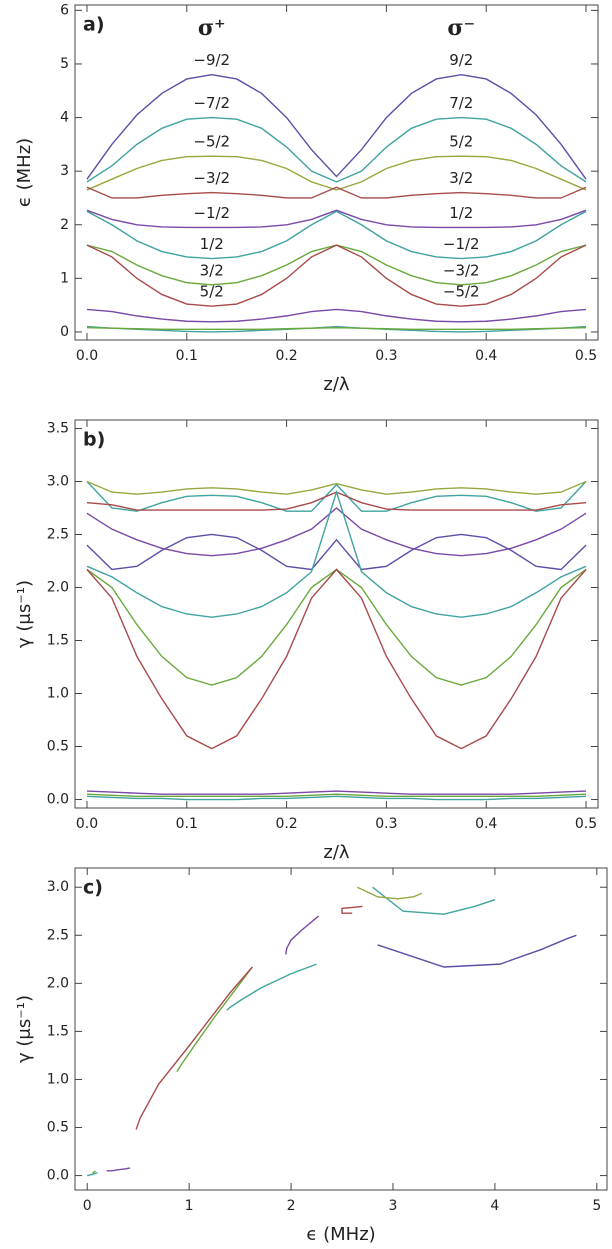 The width and height of the screenshot is (612, 1249). I want to click on state-label: 7/2, so click(461, 103).